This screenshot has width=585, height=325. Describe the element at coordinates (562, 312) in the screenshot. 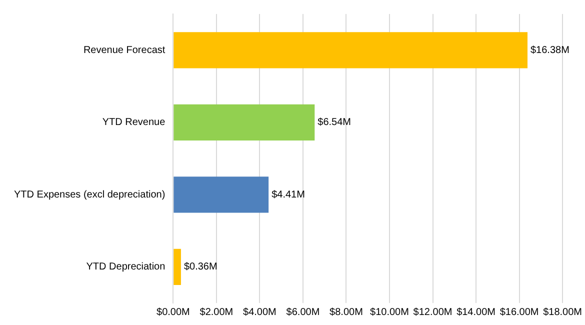

I see `x-tick-label: $18.00M` at that location.